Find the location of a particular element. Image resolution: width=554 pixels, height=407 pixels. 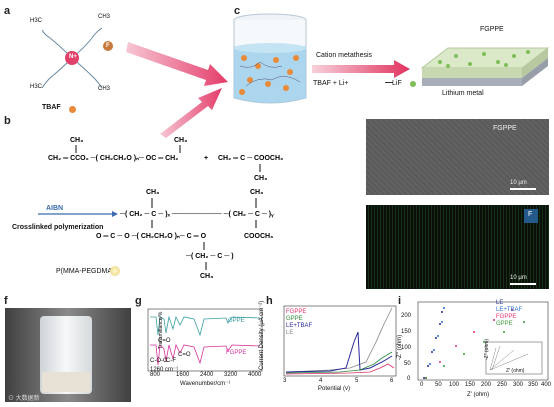

eds-element-badge is located at coordinates (531, 216).